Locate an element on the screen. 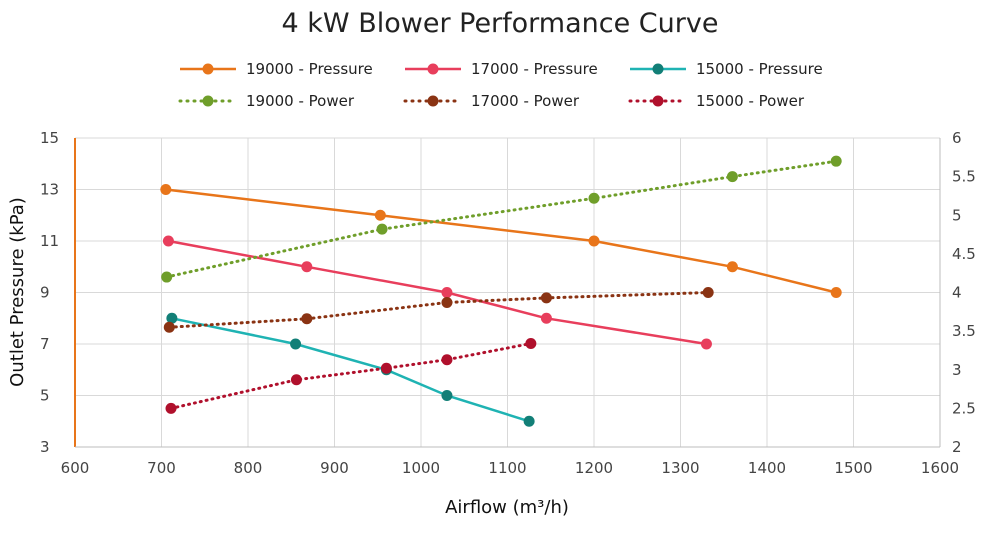  x-tick-label: 1300 is located at coordinates (680, 468).